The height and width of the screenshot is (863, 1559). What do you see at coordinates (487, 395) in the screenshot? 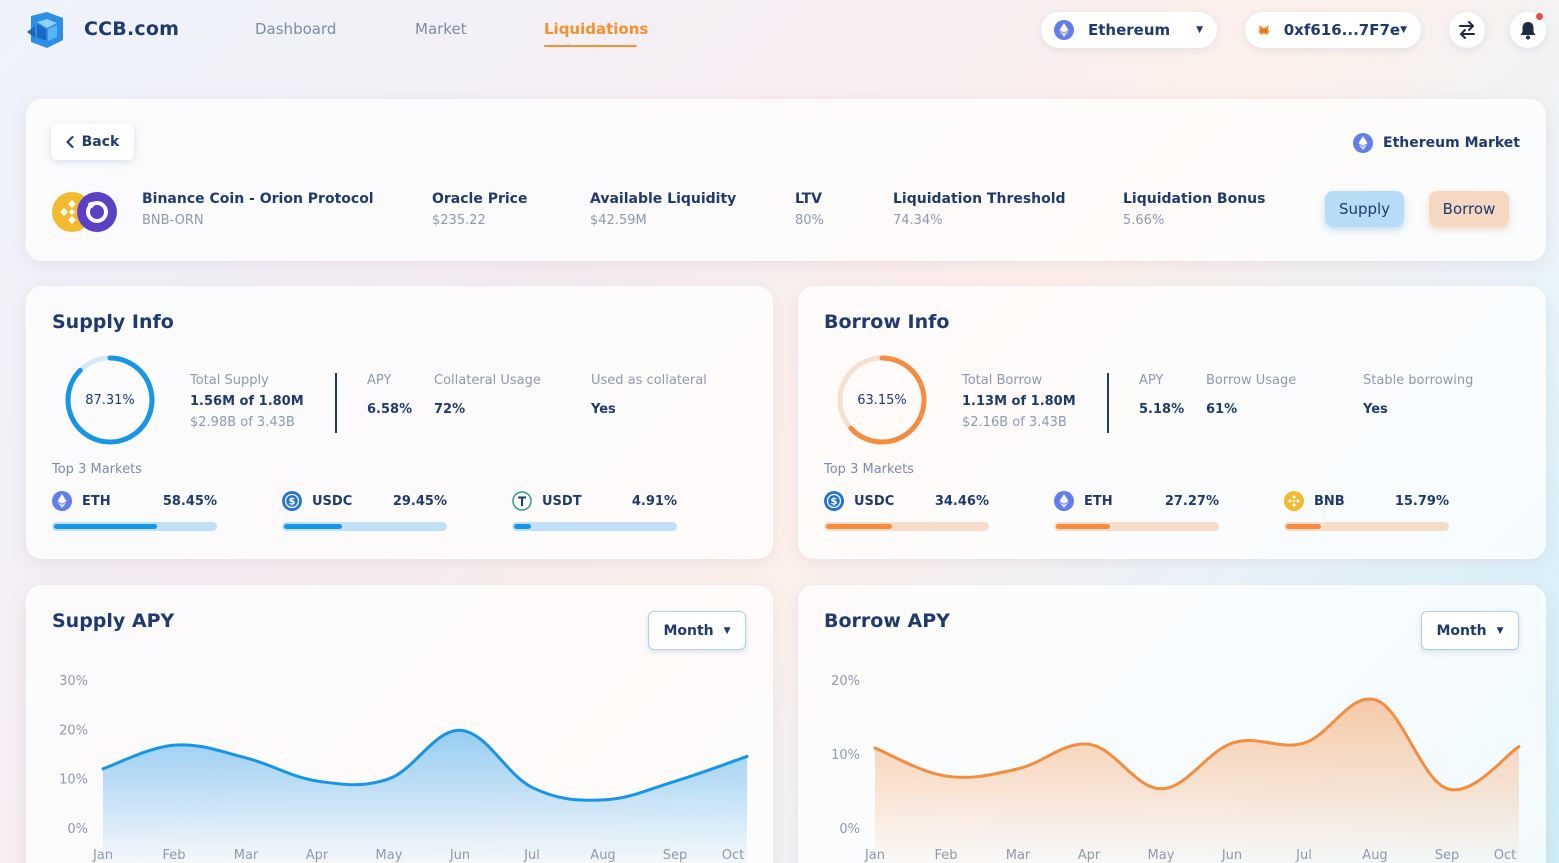
I see `collateral-usage: Collateral Usage 72%` at bounding box center [487, 395].